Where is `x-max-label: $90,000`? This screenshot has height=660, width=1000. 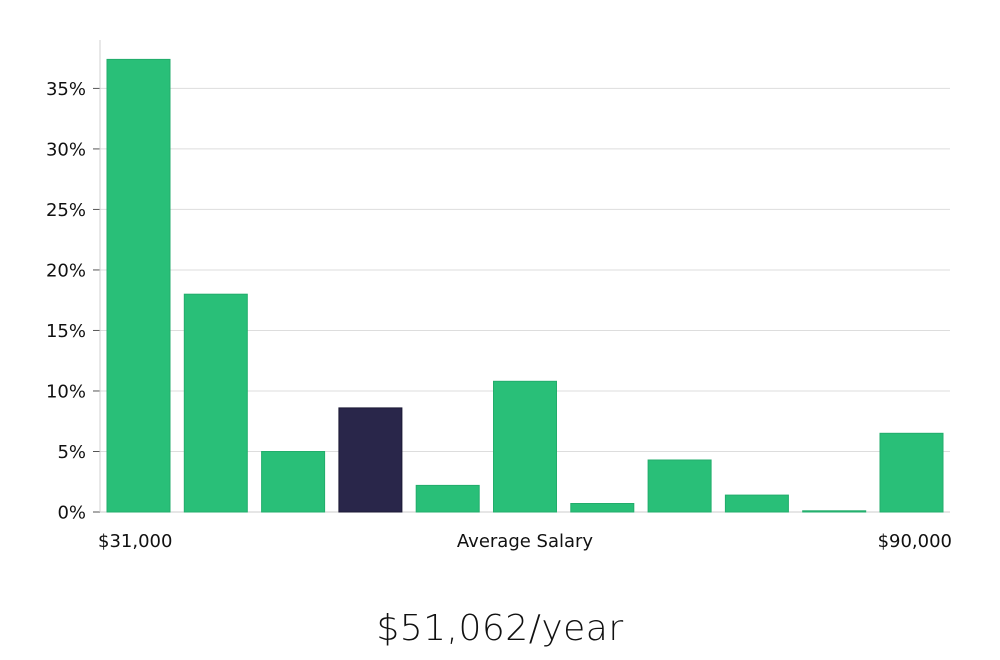
x-max-label: $90,000 is located at coordinates (915, 541).